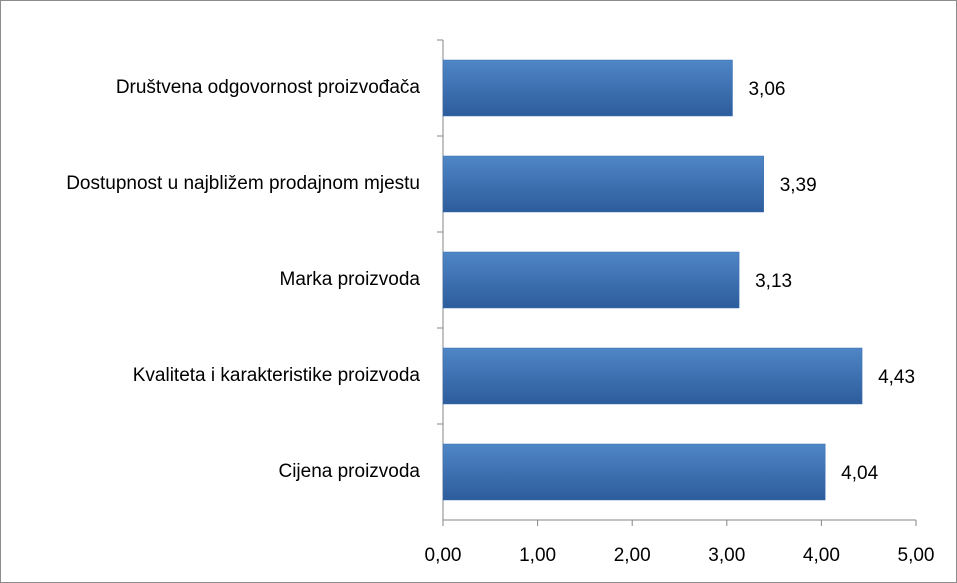  Describe the element at coordinates (859, 473) in the screenshot. I see `value-label: 4,04` at that location.